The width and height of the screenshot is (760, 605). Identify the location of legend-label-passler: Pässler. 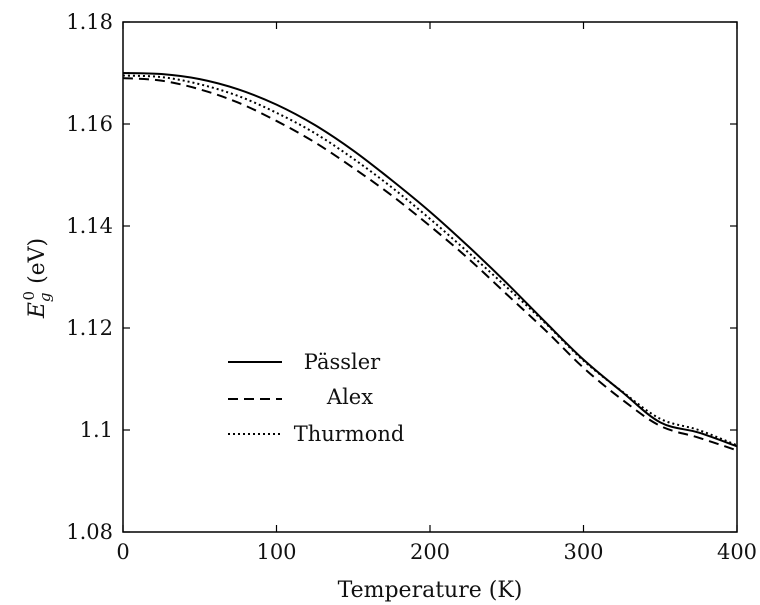
(342, 362).